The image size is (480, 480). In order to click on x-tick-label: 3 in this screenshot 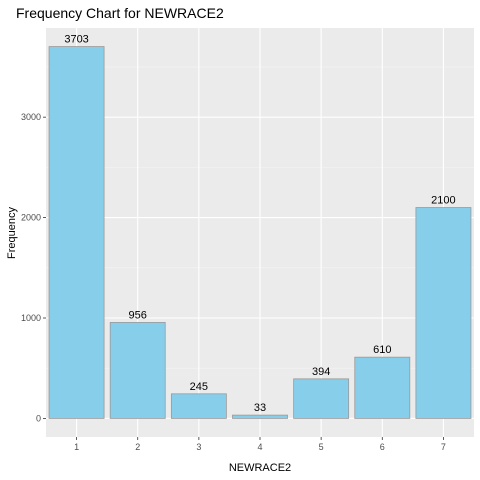, I will do `click(198, 447)`.